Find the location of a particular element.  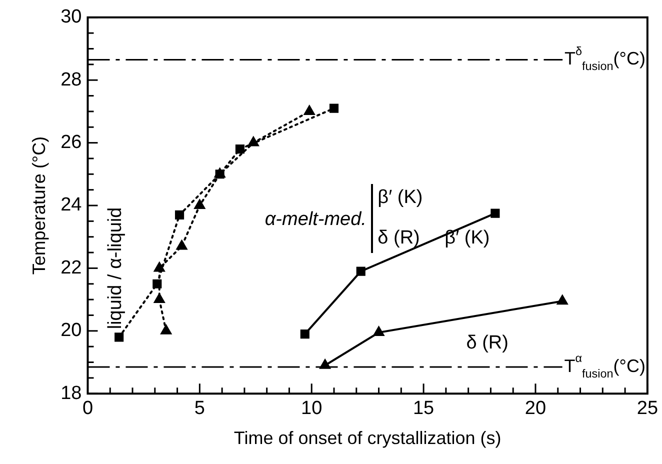

y-tick-label: 28 is located at coordinates (71, 79).